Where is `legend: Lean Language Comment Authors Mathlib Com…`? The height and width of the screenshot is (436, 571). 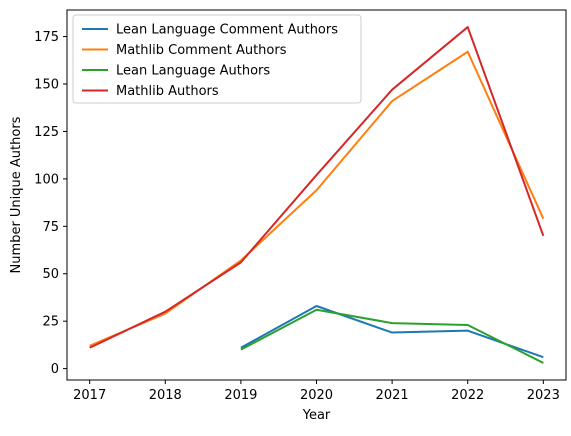 legend: Lean Language Comment Authors Mathlib Com… is located at coordinates (217, 59).